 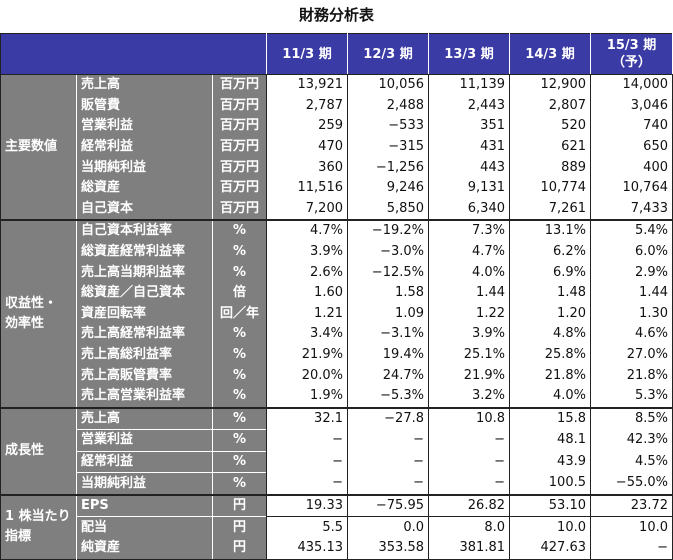 What do you see at coordinates (469, 126) in the screenshot?
I see `value-cell: 351` at bounding box center [469, 126].